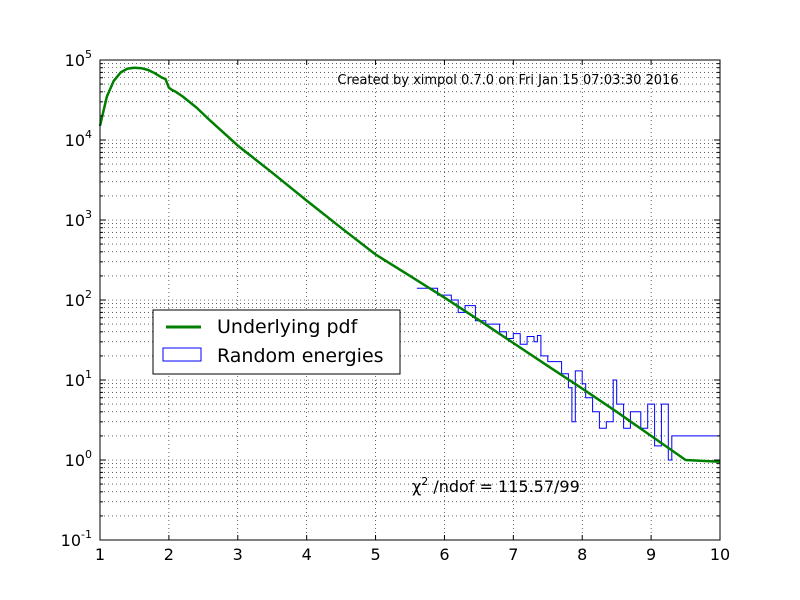  I want to click on legend-label-random-energies: Random energies, so click(300, 356).